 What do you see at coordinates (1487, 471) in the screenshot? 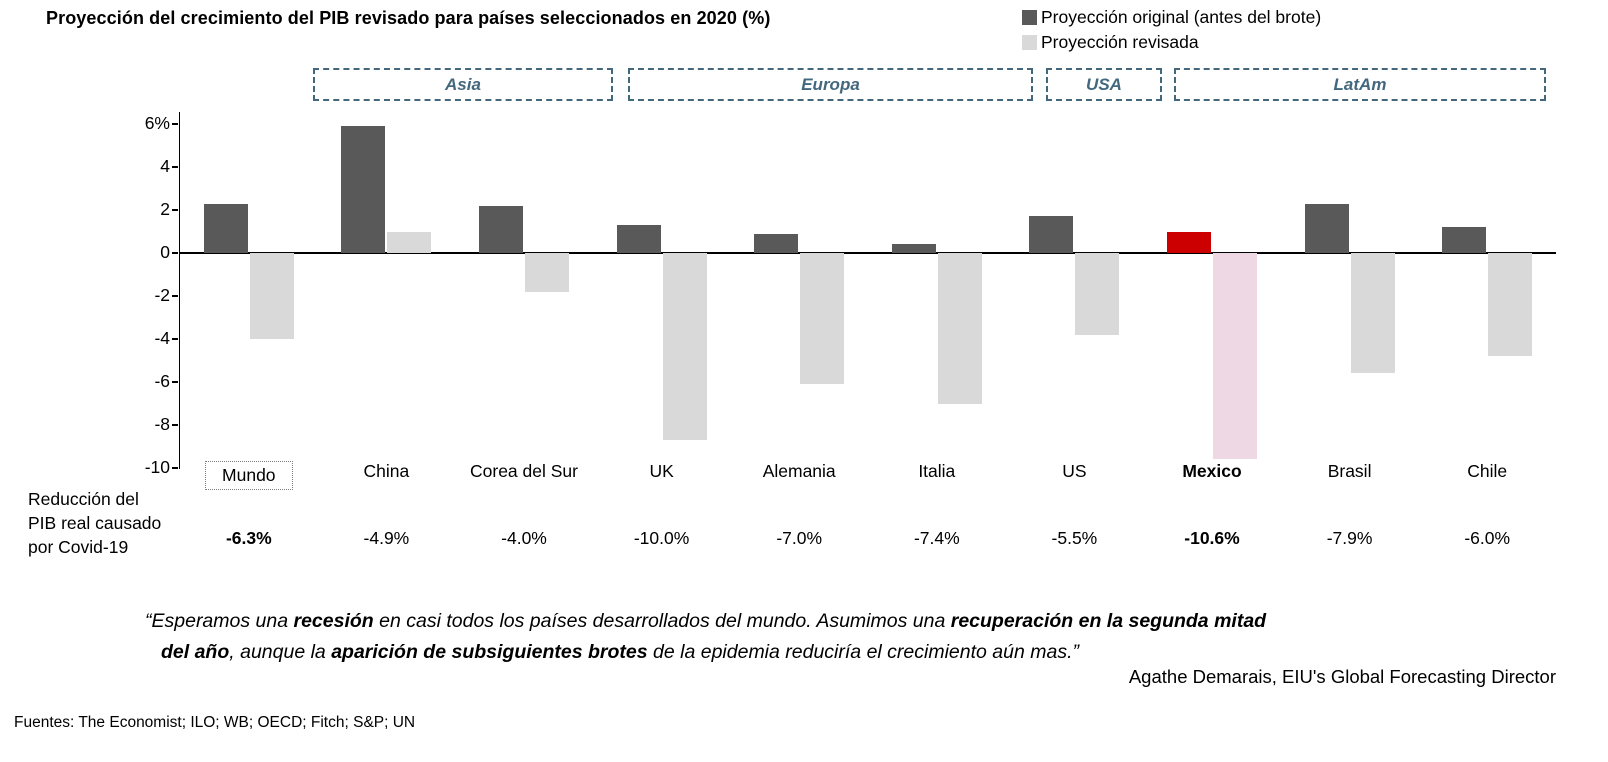
I see `category-label-chile: Chile` at bounding box center [1487, 471].